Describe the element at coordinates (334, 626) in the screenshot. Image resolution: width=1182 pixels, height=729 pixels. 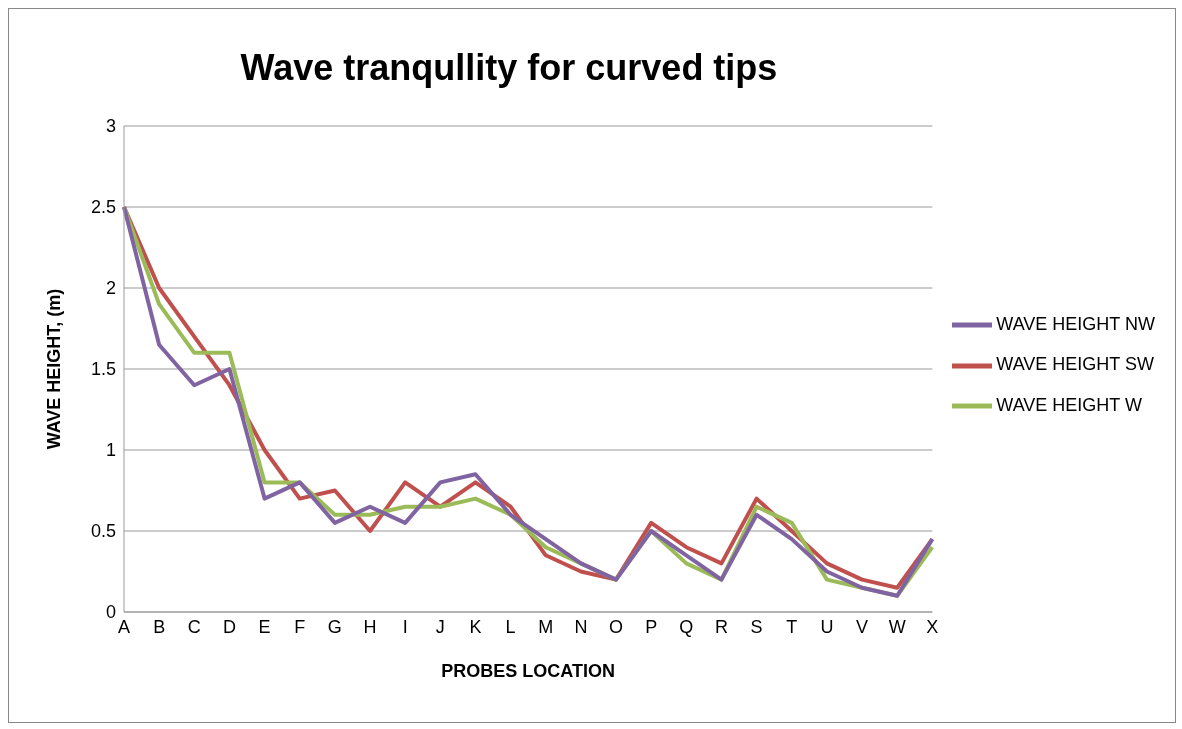
I see `x-tick-label: G` at that location.